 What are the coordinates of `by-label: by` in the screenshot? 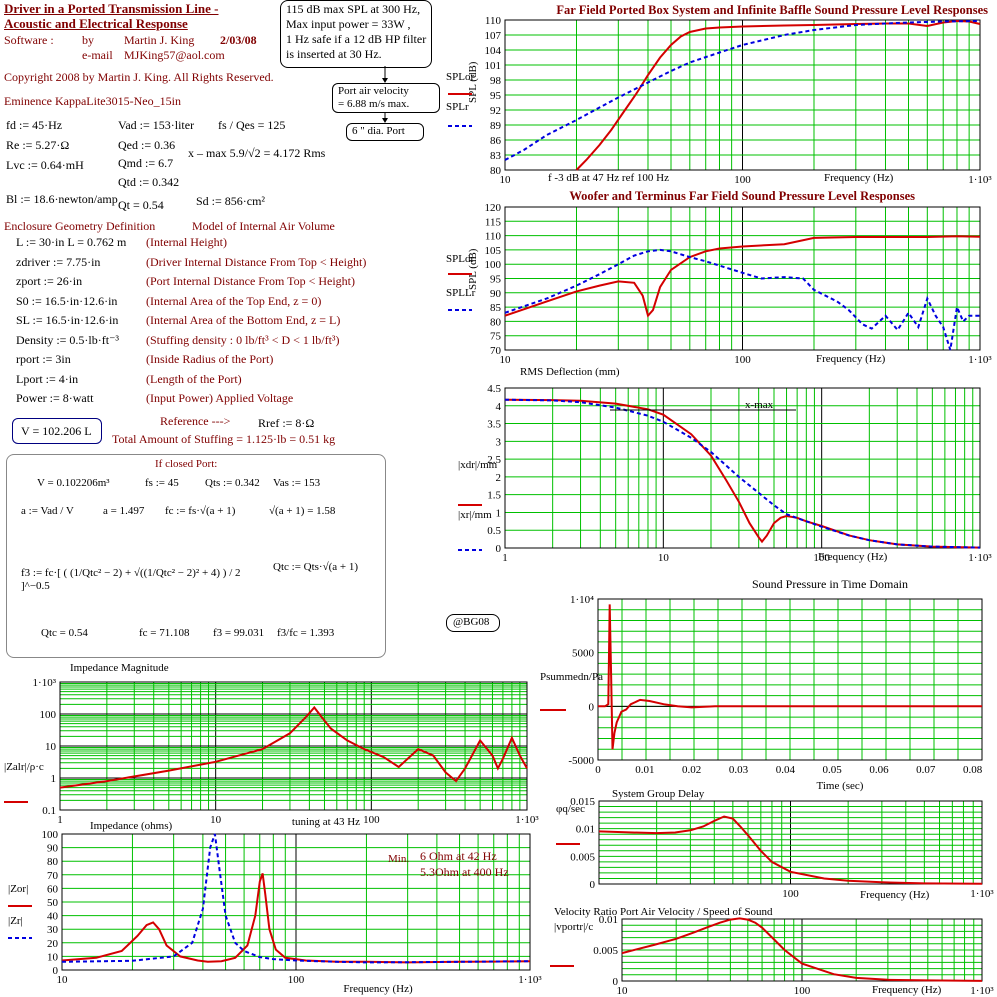 It's located at (88, 40).